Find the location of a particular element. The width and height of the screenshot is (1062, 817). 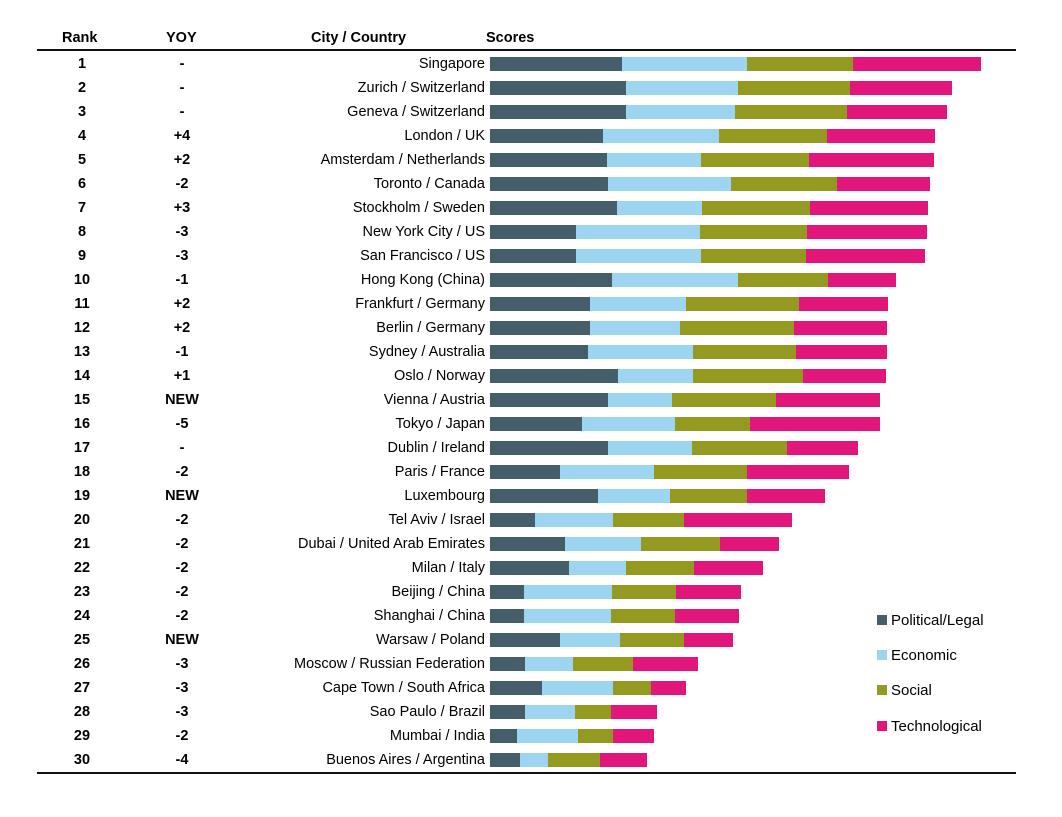

header-rank: Rank is located at coordinates (80, 38).